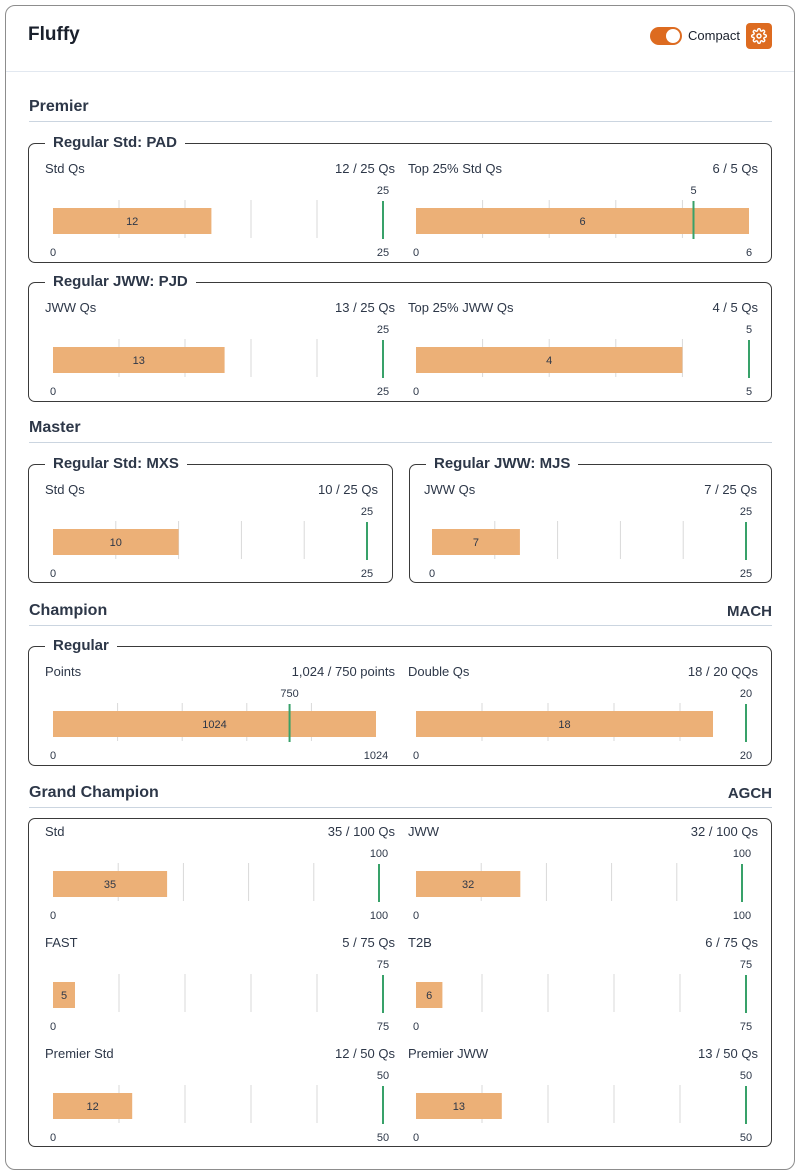  Describe the element at coordinates (749, 611) in the screenshot. I see `champion-title-badge: MACH` at that location.